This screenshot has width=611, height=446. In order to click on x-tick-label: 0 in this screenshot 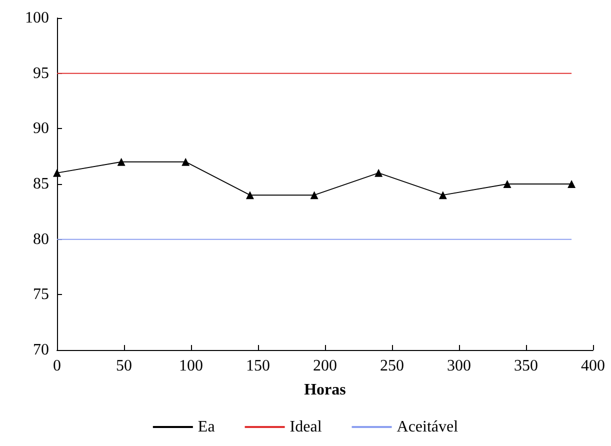, I will do `click(57, 366)`.